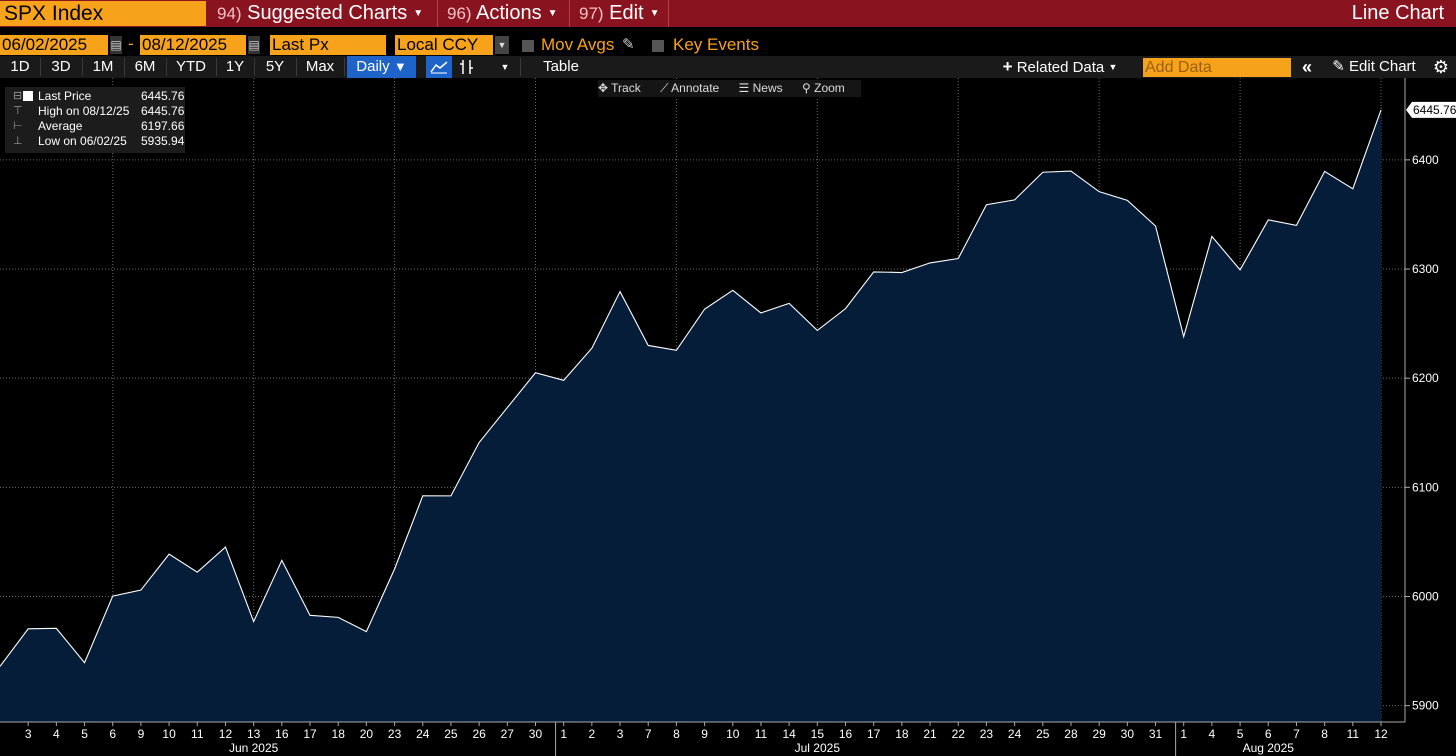 The width and height of the screenshot is (1456, 756). What do you see at coordinates (823, 88) in the screenshot?
I see `zoom-tool: ⚲ Zoom` at bounding box center [823, 88].